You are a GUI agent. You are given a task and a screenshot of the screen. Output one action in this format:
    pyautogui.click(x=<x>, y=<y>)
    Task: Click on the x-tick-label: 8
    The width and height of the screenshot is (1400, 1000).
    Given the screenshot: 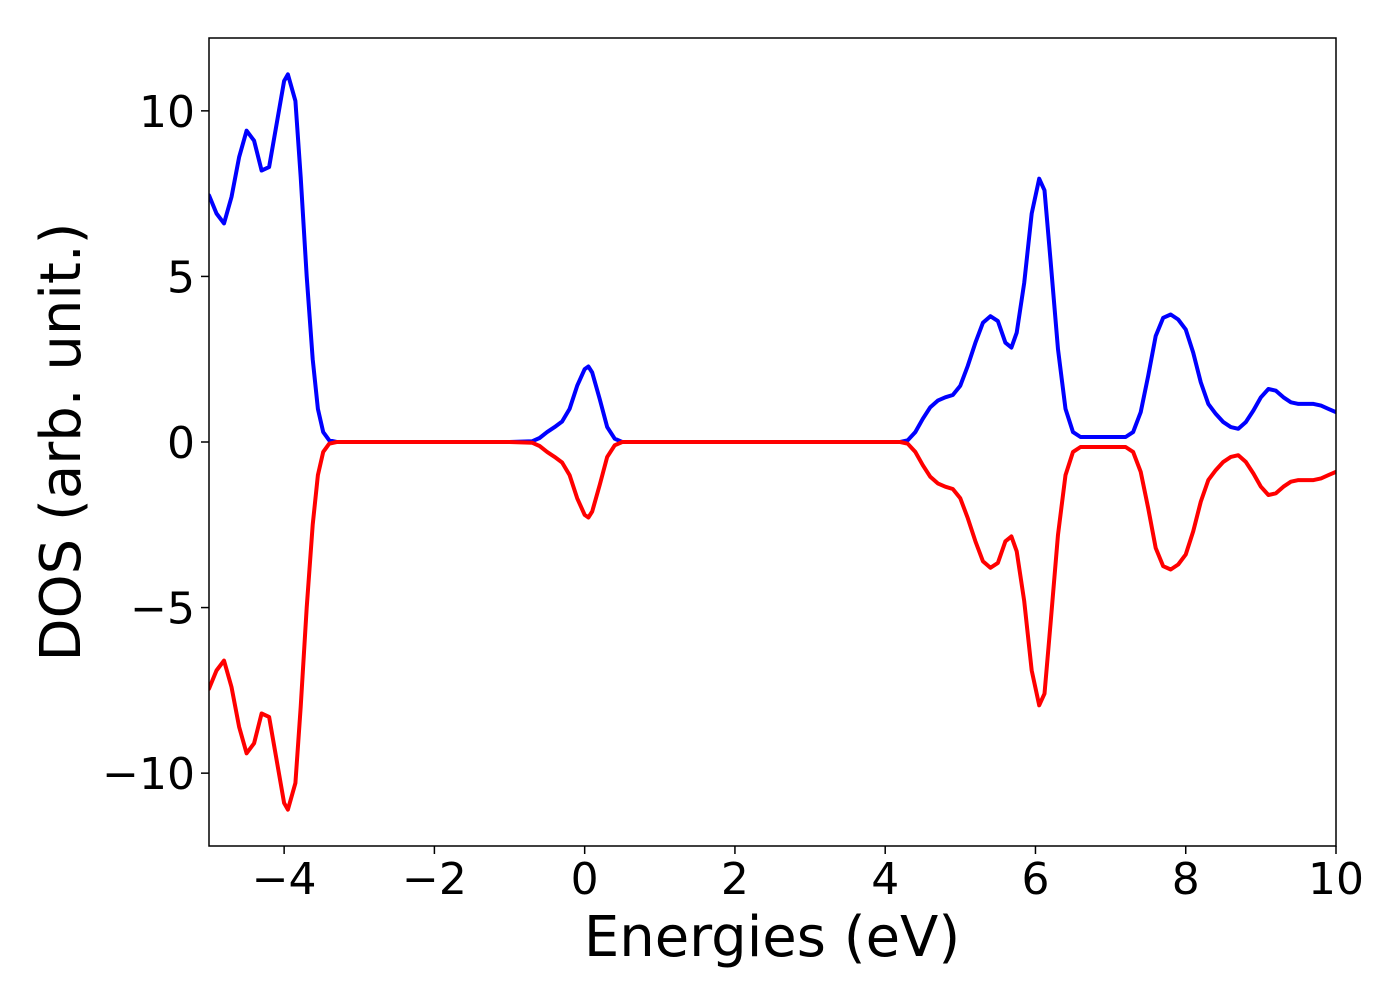 What is the action you would take?
    pyautogui.click(x=1186, y=879)
    